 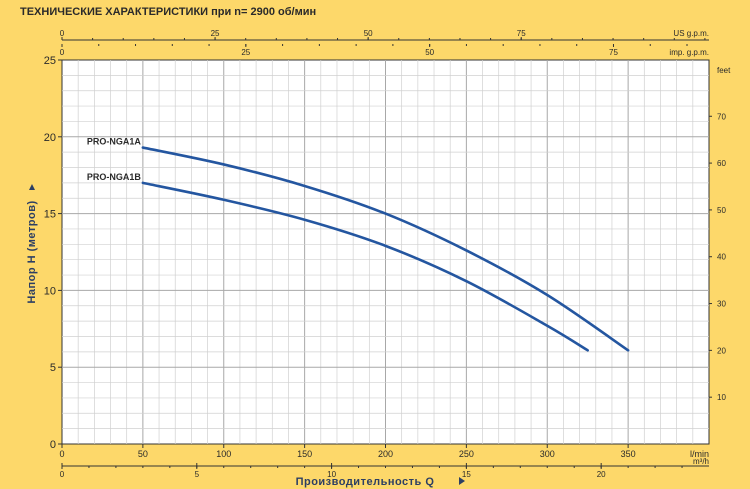 I want to click on feet-tick-label: 20, so click(x=721, y=350).